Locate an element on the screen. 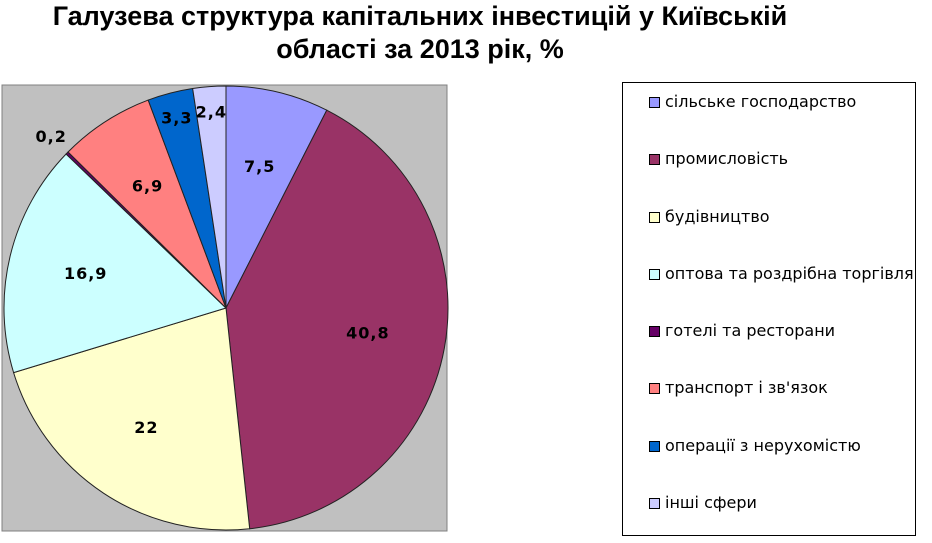 This screenshot has width=932, height=543. legend-label: будівництво is located at coordinates (717, 216).